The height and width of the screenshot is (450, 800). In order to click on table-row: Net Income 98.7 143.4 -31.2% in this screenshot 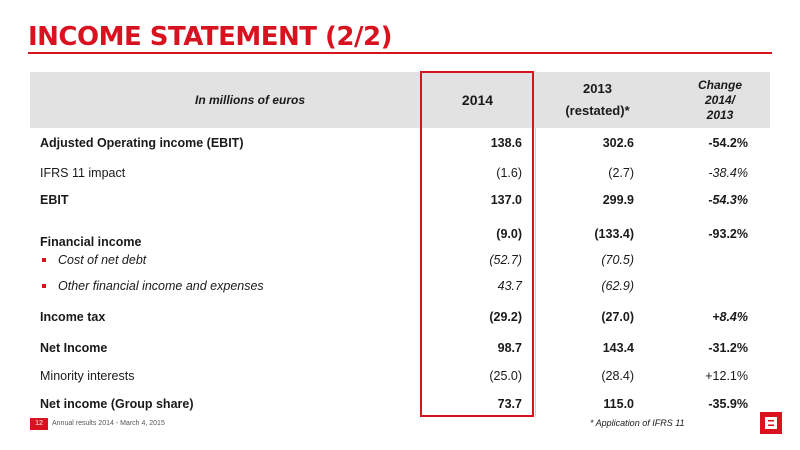, I will do `click(400, 348)`.